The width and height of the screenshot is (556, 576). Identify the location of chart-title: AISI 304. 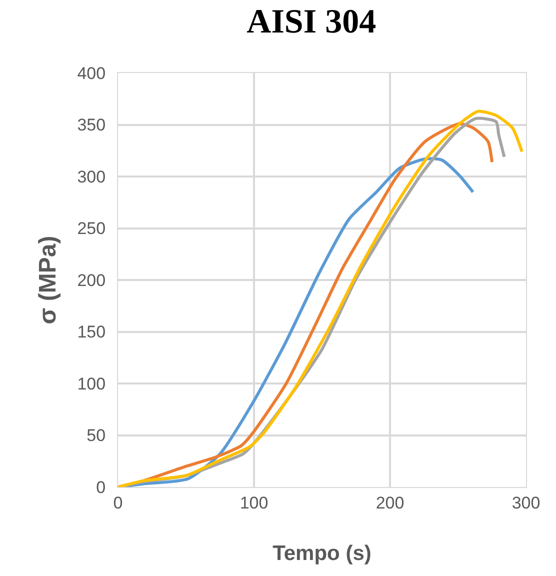
(311, 21).